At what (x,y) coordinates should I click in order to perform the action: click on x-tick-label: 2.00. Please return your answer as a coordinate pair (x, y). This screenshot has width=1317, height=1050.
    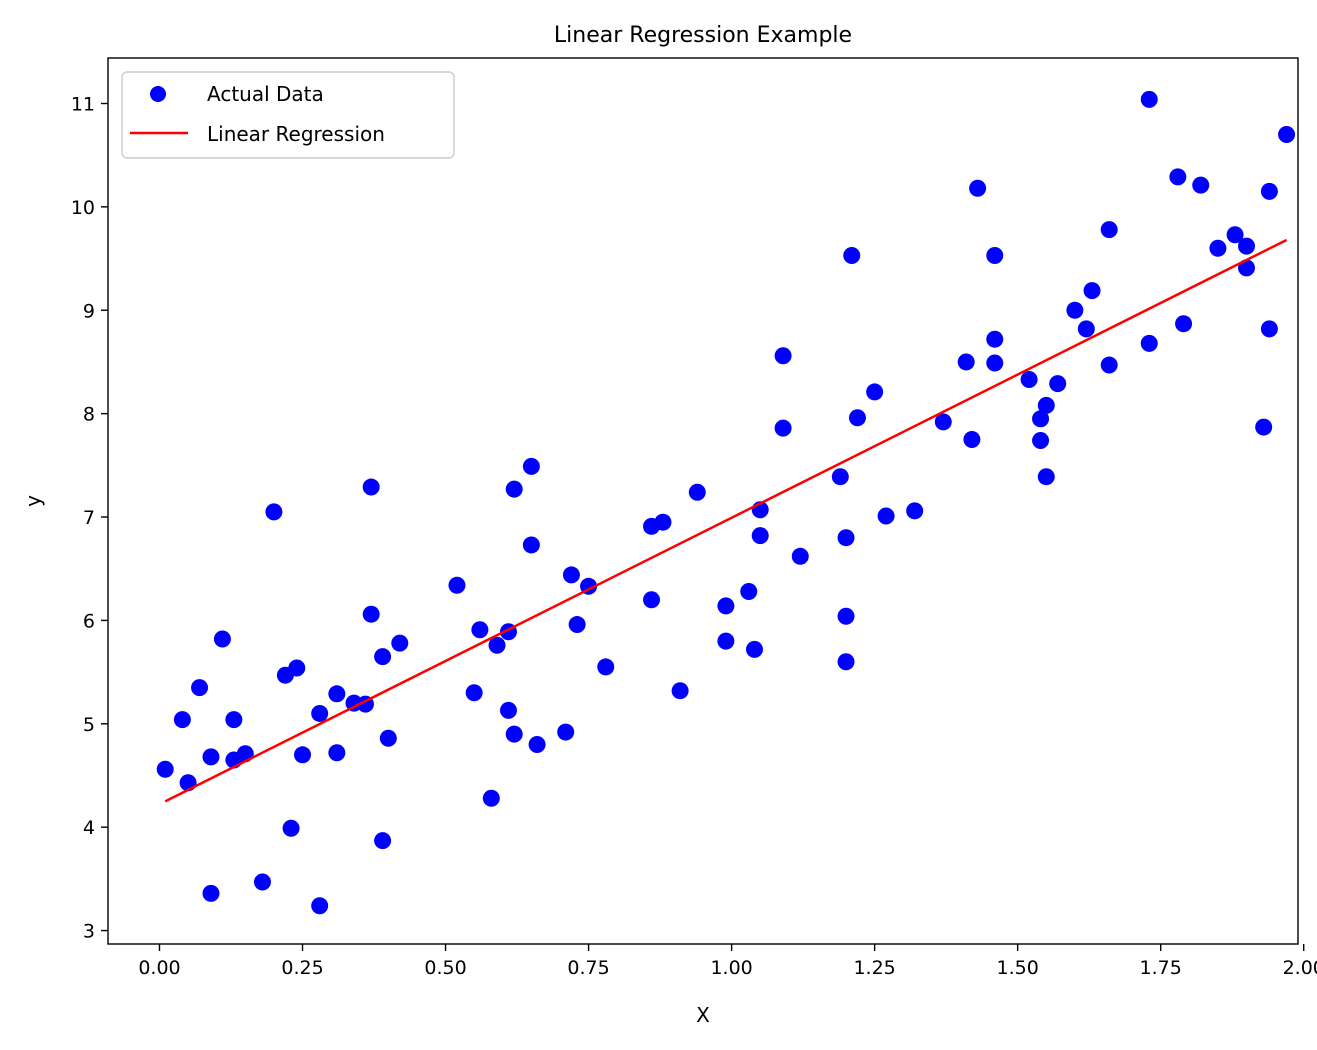
    Looking at the image, I should click on (1300, 968).